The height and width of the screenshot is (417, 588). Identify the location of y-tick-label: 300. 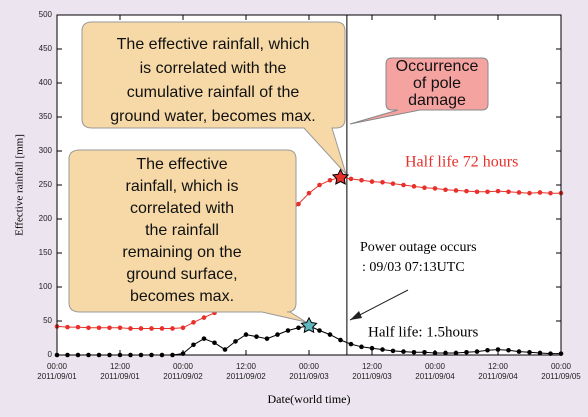
(46, 150).